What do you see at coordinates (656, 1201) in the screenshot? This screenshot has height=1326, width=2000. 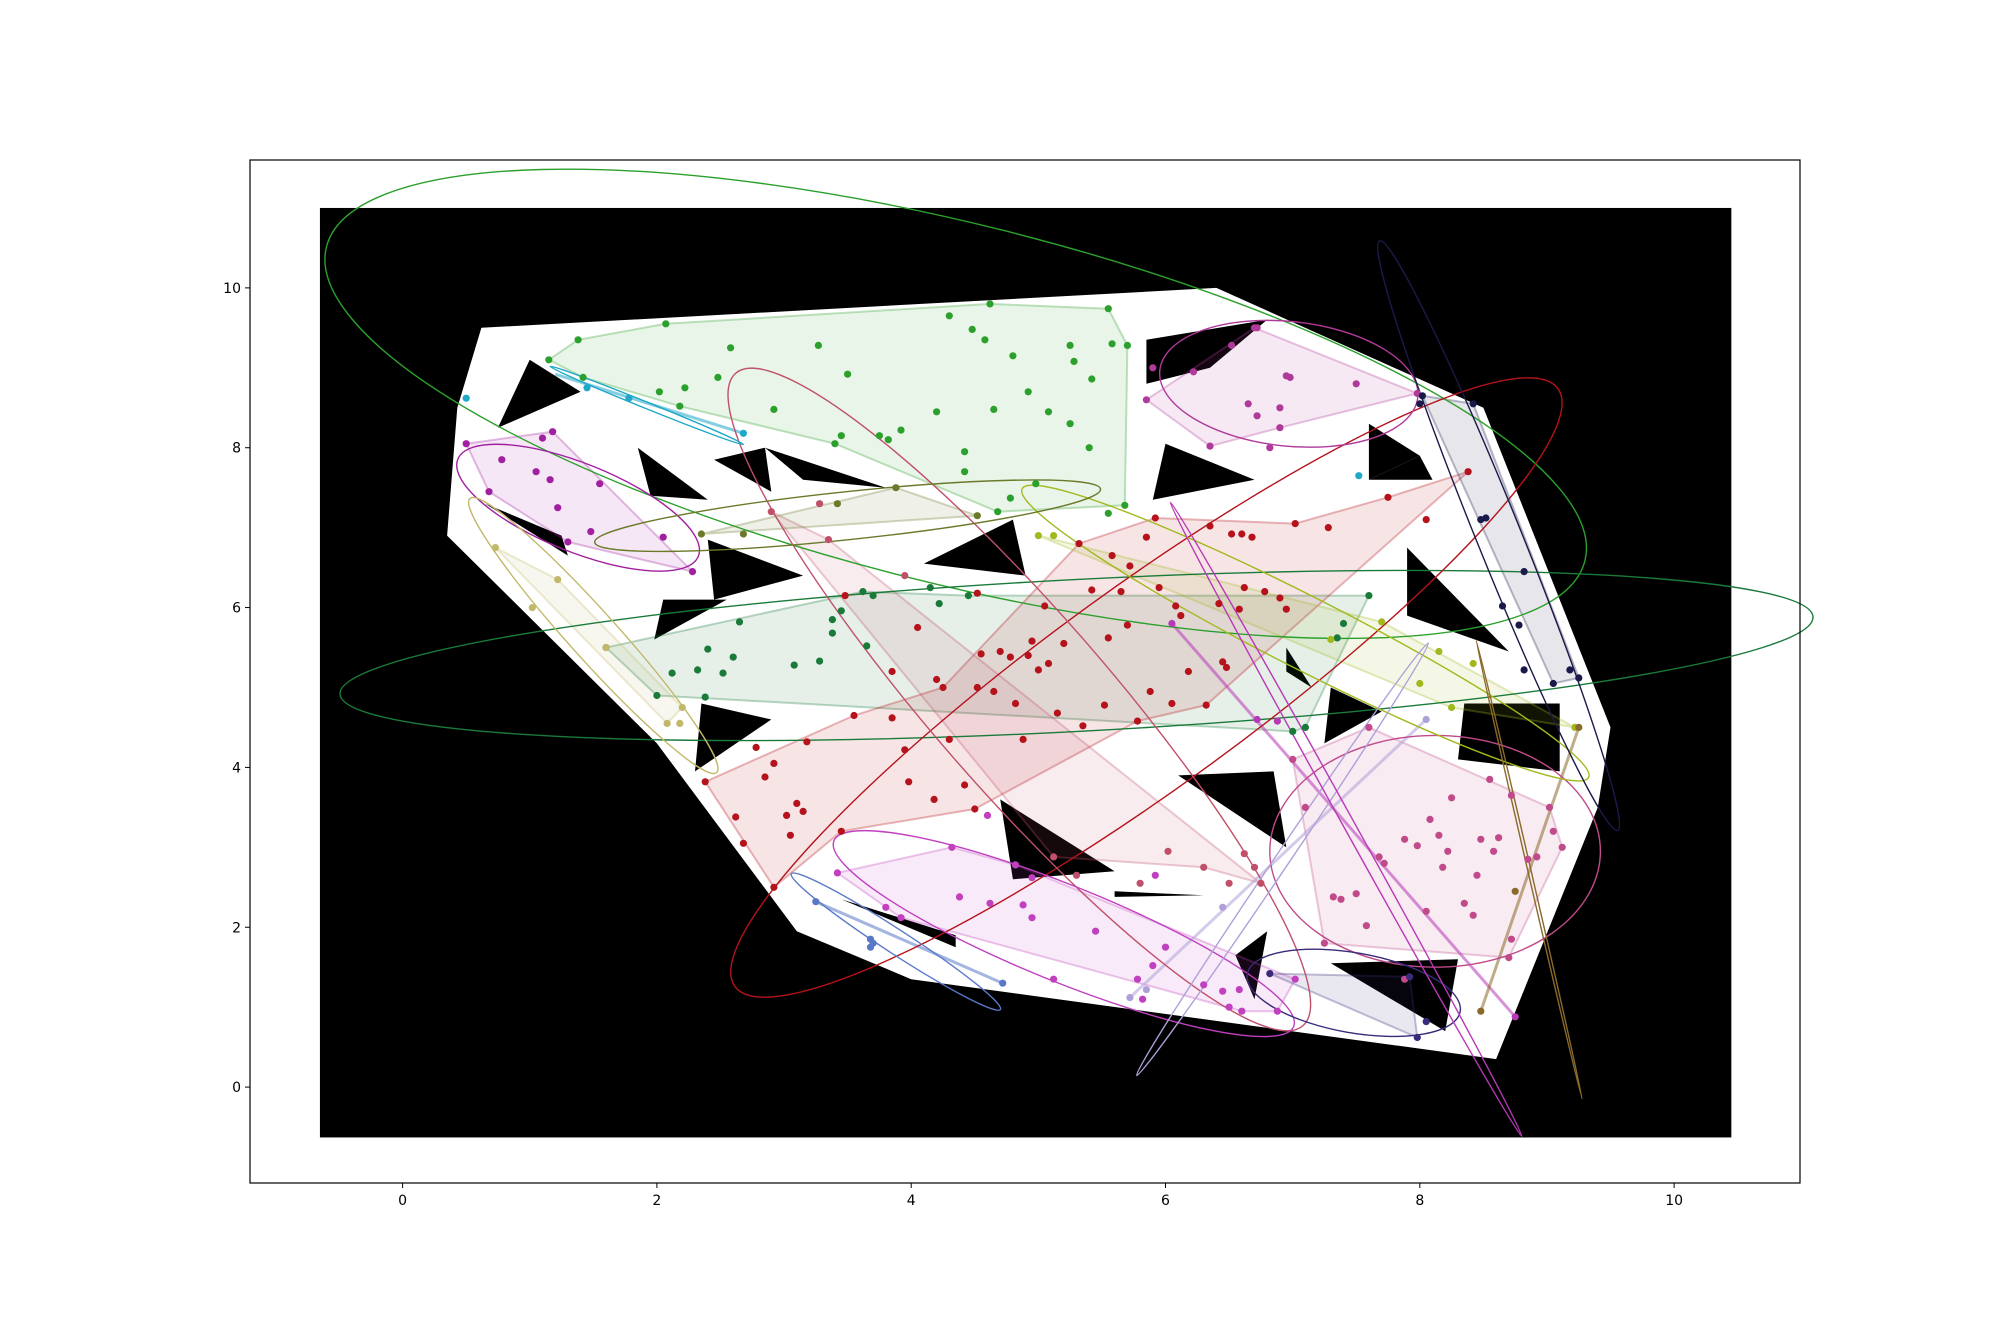 I see `x-tick-label: 2` at bounding box center [656, 1201].